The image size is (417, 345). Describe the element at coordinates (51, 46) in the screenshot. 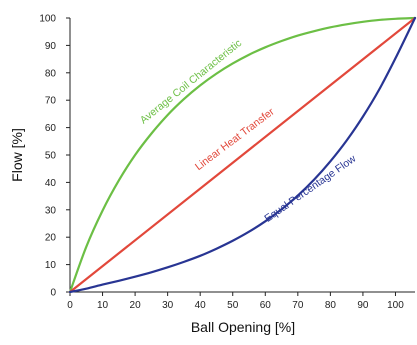

I see `y-tick-label: 90` at that location.